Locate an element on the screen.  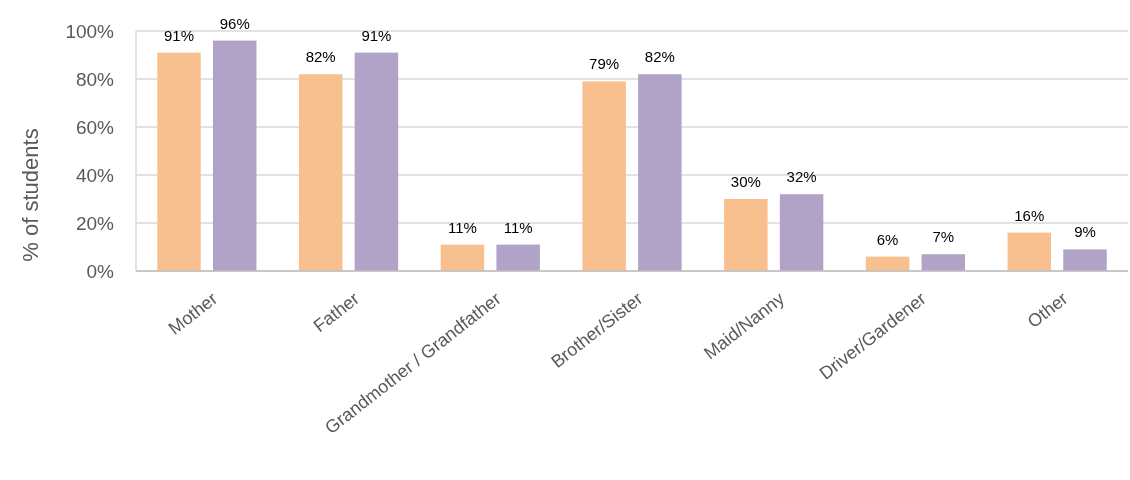
y-tick-label: 60% is located at coordinates (95, 127).